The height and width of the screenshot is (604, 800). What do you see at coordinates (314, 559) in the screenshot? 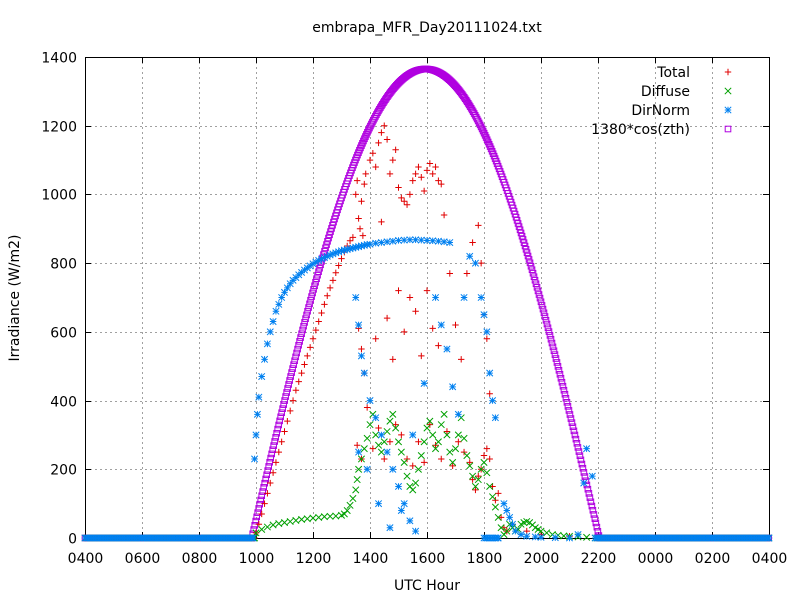
I see `x-tick-label: 1200` at bounding box center [314, 559].